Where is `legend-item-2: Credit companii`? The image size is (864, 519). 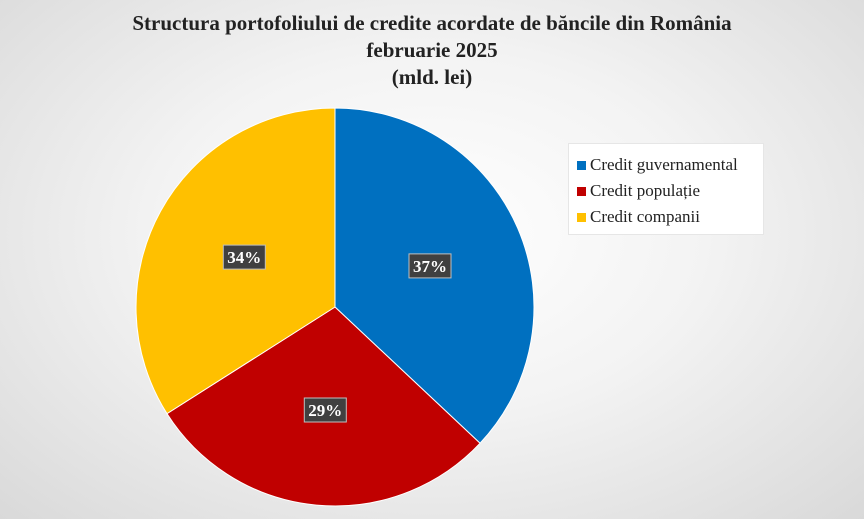 legend-item-2: Credit companii is located at coordinates (670, 217).